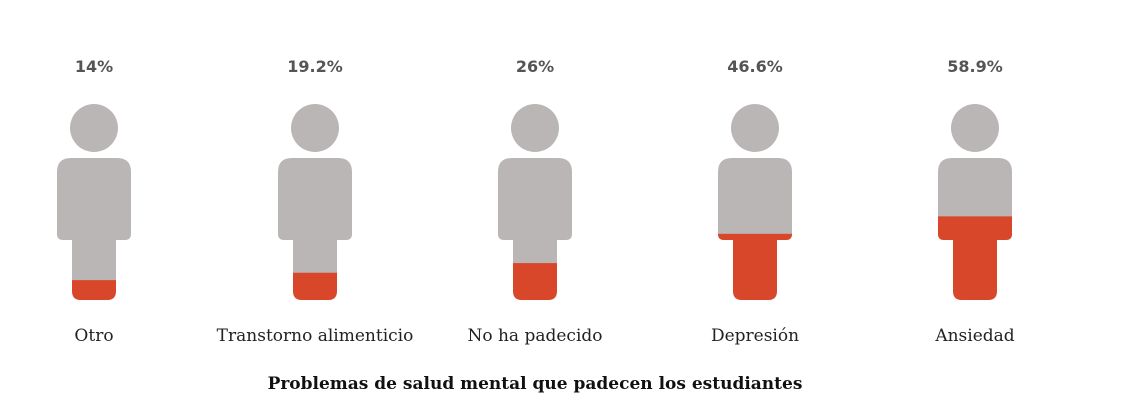 This screenshot has height=420, width=1122. What do you see at coordinates (755, 66) in the screenshot?
I see `value-label: 46.6%` at bounding box center [755, 66].